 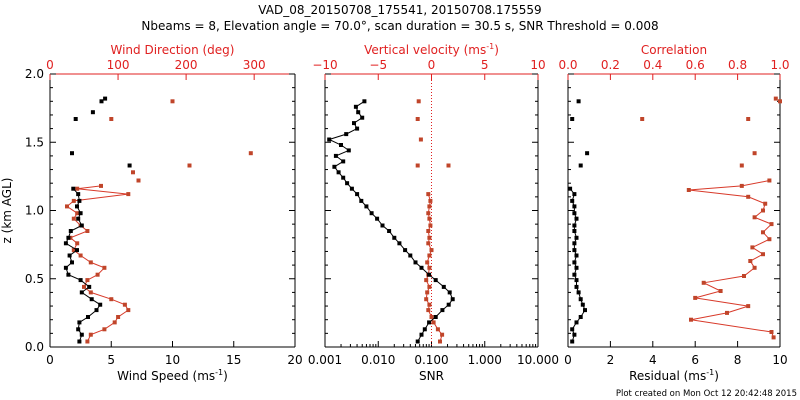 I want to click on x-top-tick-label: 5, so click(x=485, y=65).